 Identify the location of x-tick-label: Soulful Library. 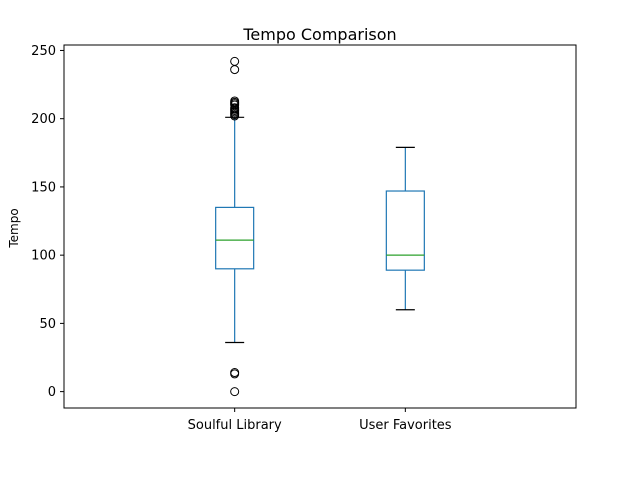
(235, 425).